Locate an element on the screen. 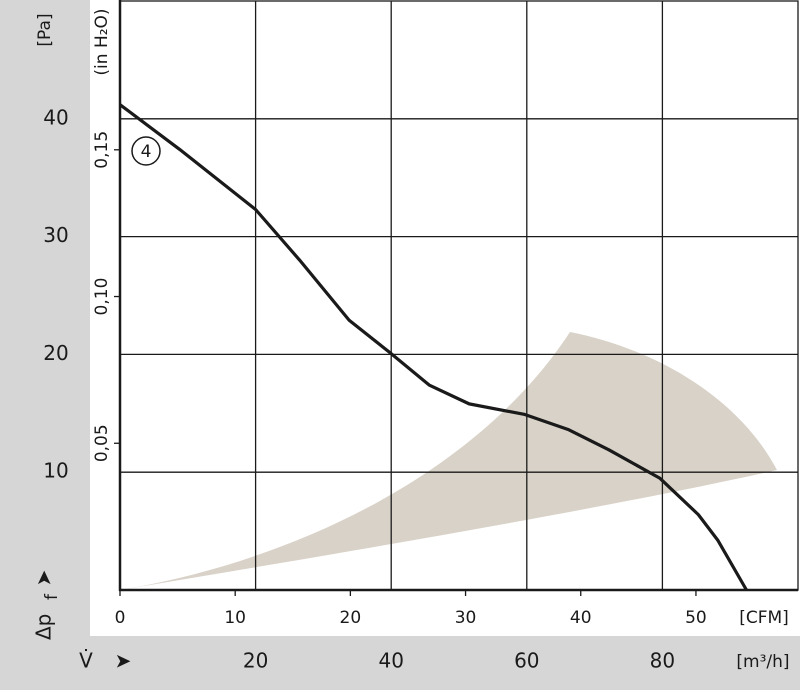 The width and height of the screenshot is (800, 690). x-tick-label: 60 is located at coordinates (526, 661).